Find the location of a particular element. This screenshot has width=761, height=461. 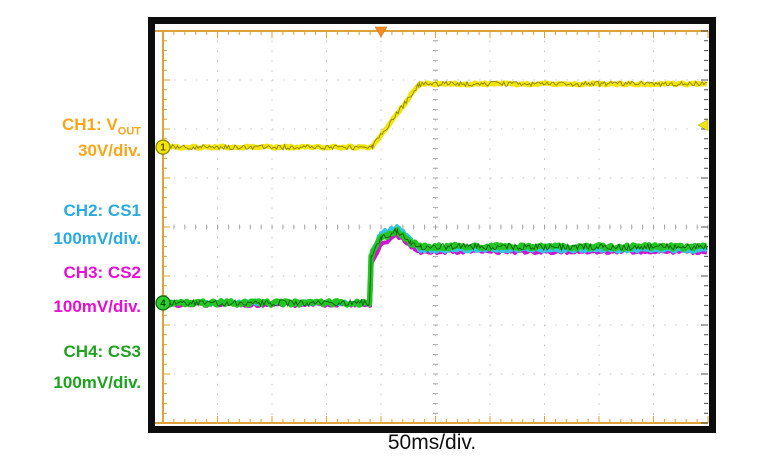

svg-text: 4 is located at coordinates (163, 303).